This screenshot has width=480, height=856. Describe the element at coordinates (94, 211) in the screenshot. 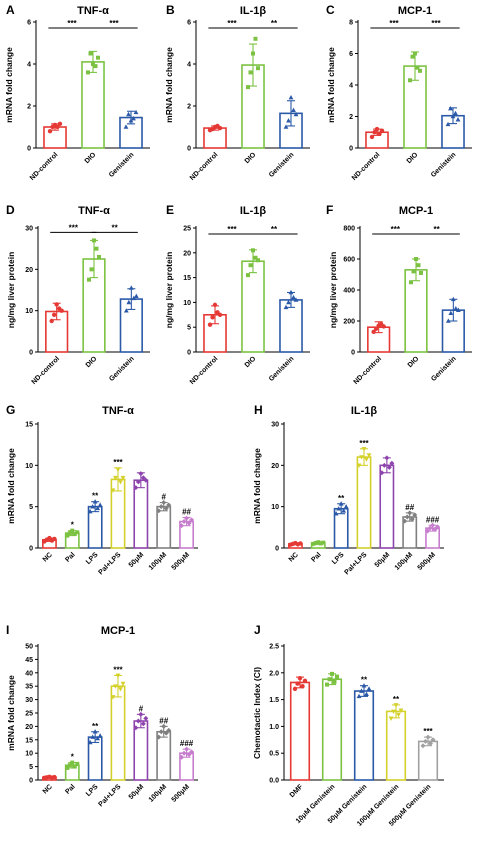

I see `chart-title: TNF-α` at that location.